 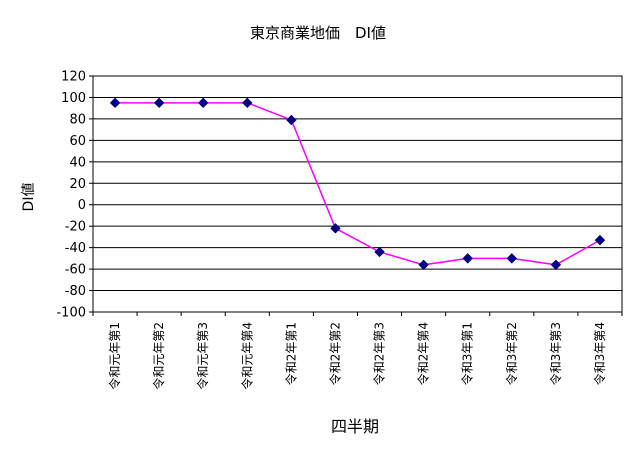 What do you see at coordinates (318, 33) in the screenshot?
I see `chart-title: 東京商業地価 DI値` at bounding box center [318, 33].